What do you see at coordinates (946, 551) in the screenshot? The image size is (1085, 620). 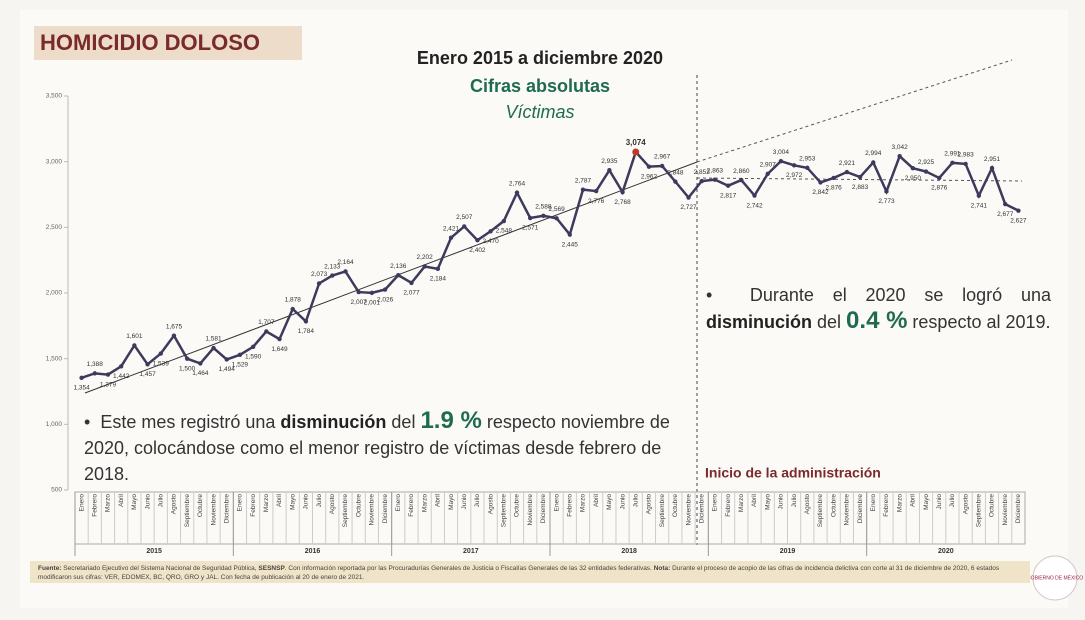 I see `year-label: 2020` at bounding box center [946, 551].